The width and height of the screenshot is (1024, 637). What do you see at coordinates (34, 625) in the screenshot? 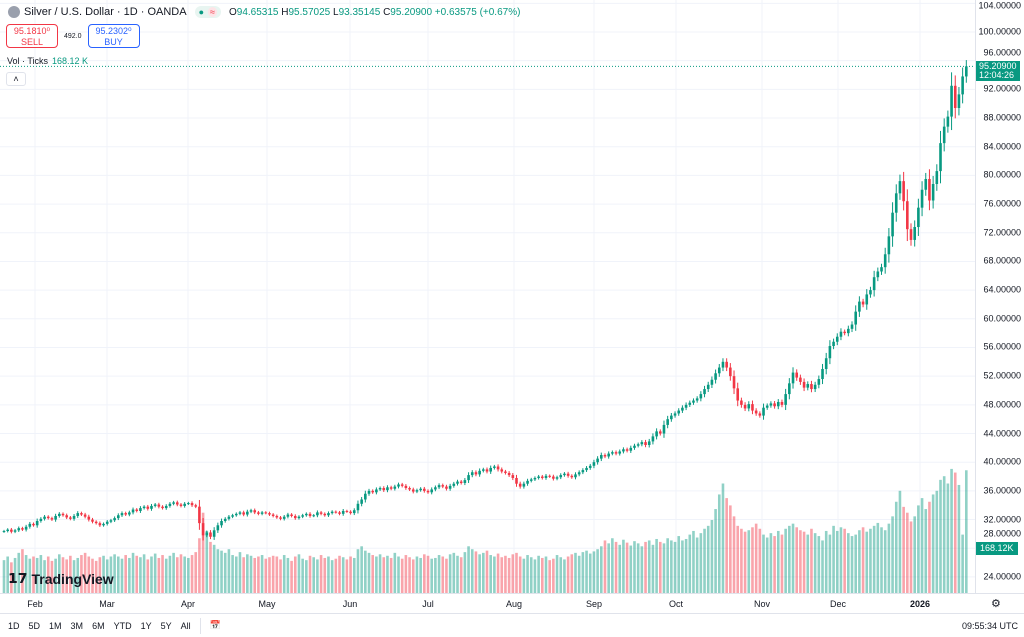
I see `range-5d: 5D` at bounding box center [34, 625].